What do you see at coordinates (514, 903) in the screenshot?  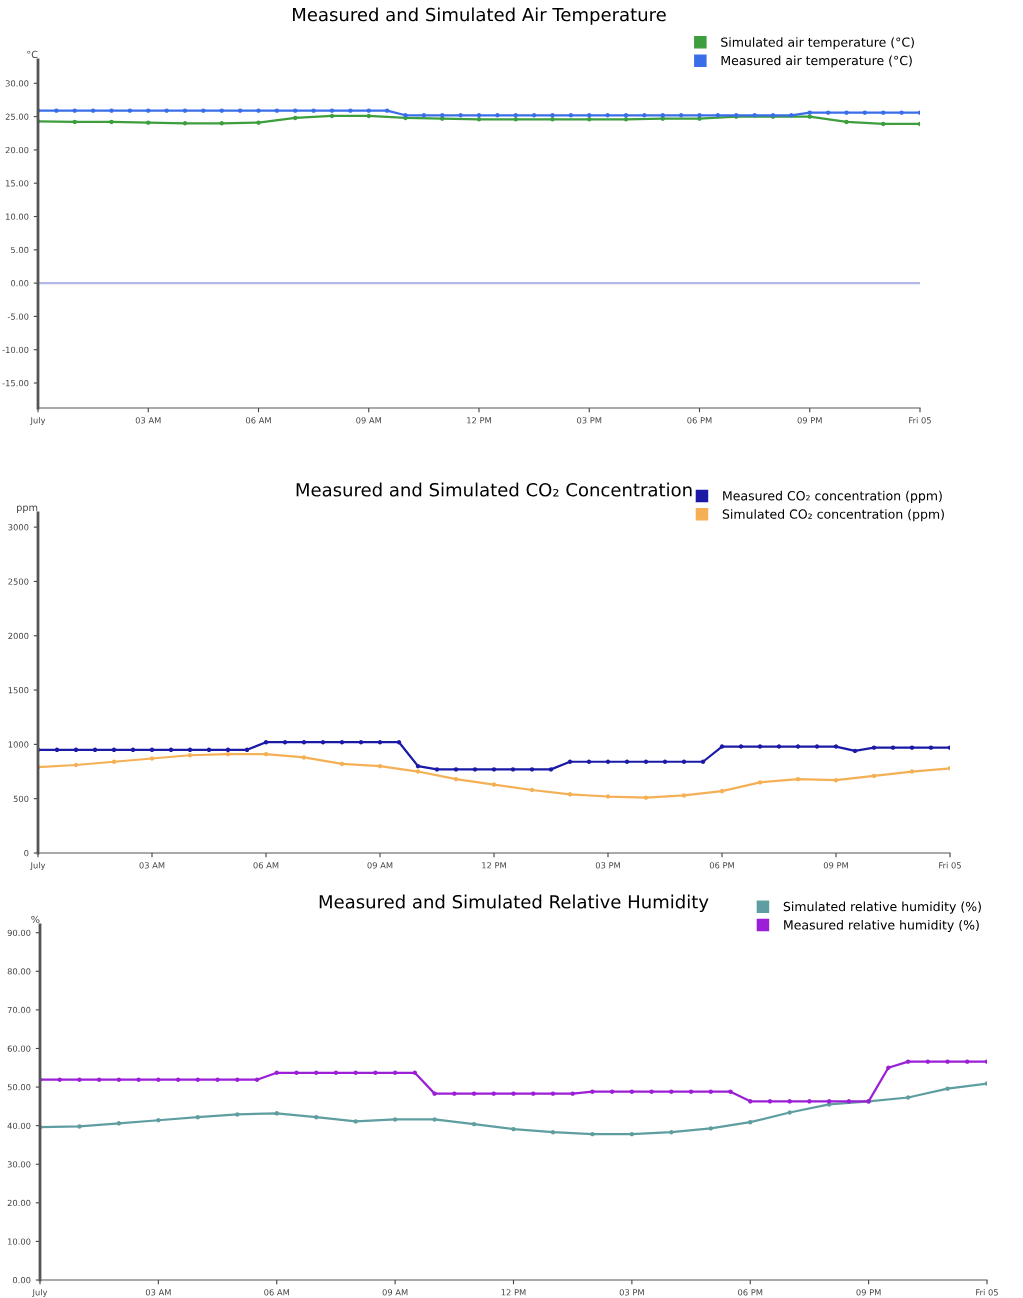 I see `chart-title: Measured and Simulated Relative Humidity` at bounding box center [514, 903].